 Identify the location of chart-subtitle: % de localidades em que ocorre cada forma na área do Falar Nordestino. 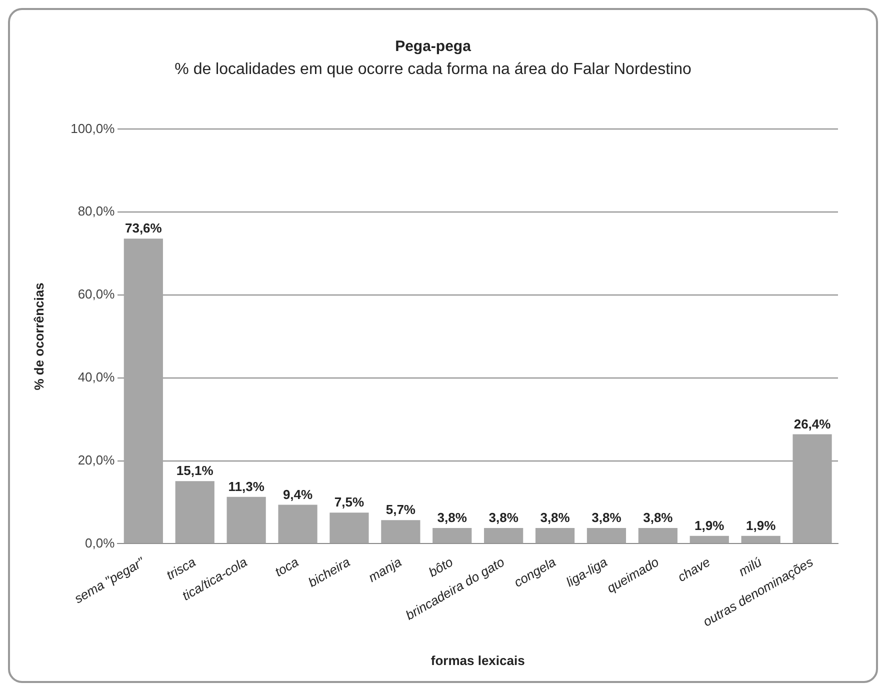
(433, 69).